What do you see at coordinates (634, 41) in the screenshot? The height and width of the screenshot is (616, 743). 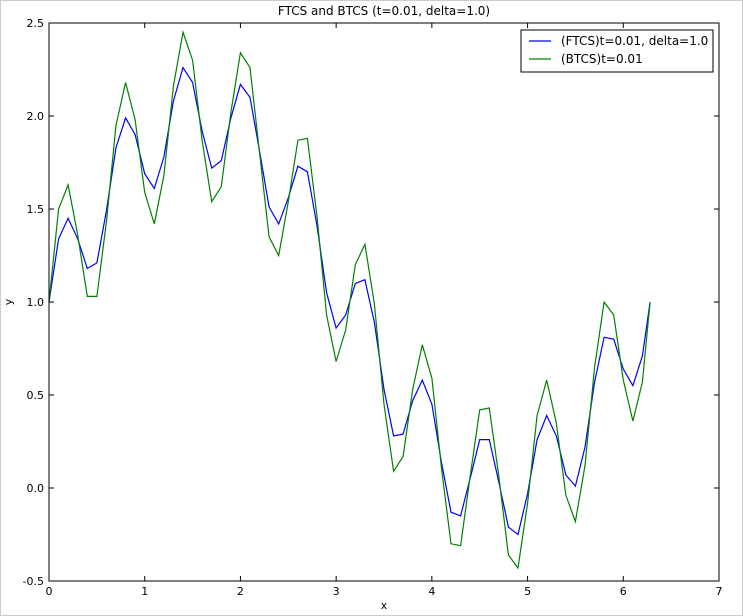 I see `legend-label: (FTCS)t=0.01, delta=1.0` at bounding box center [634, 41].